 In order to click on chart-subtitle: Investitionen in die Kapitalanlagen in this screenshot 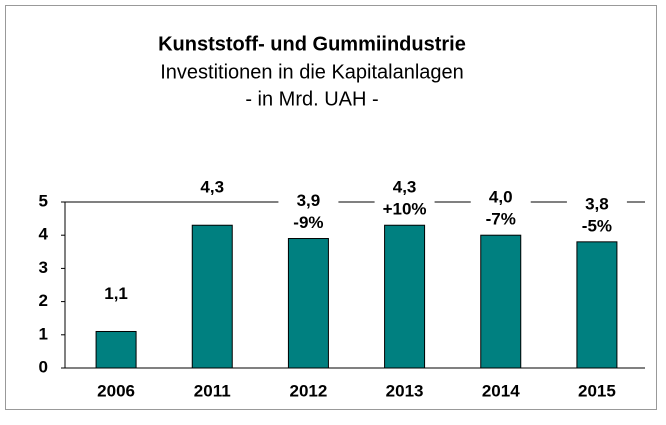, I will do `click(312, 72)`.